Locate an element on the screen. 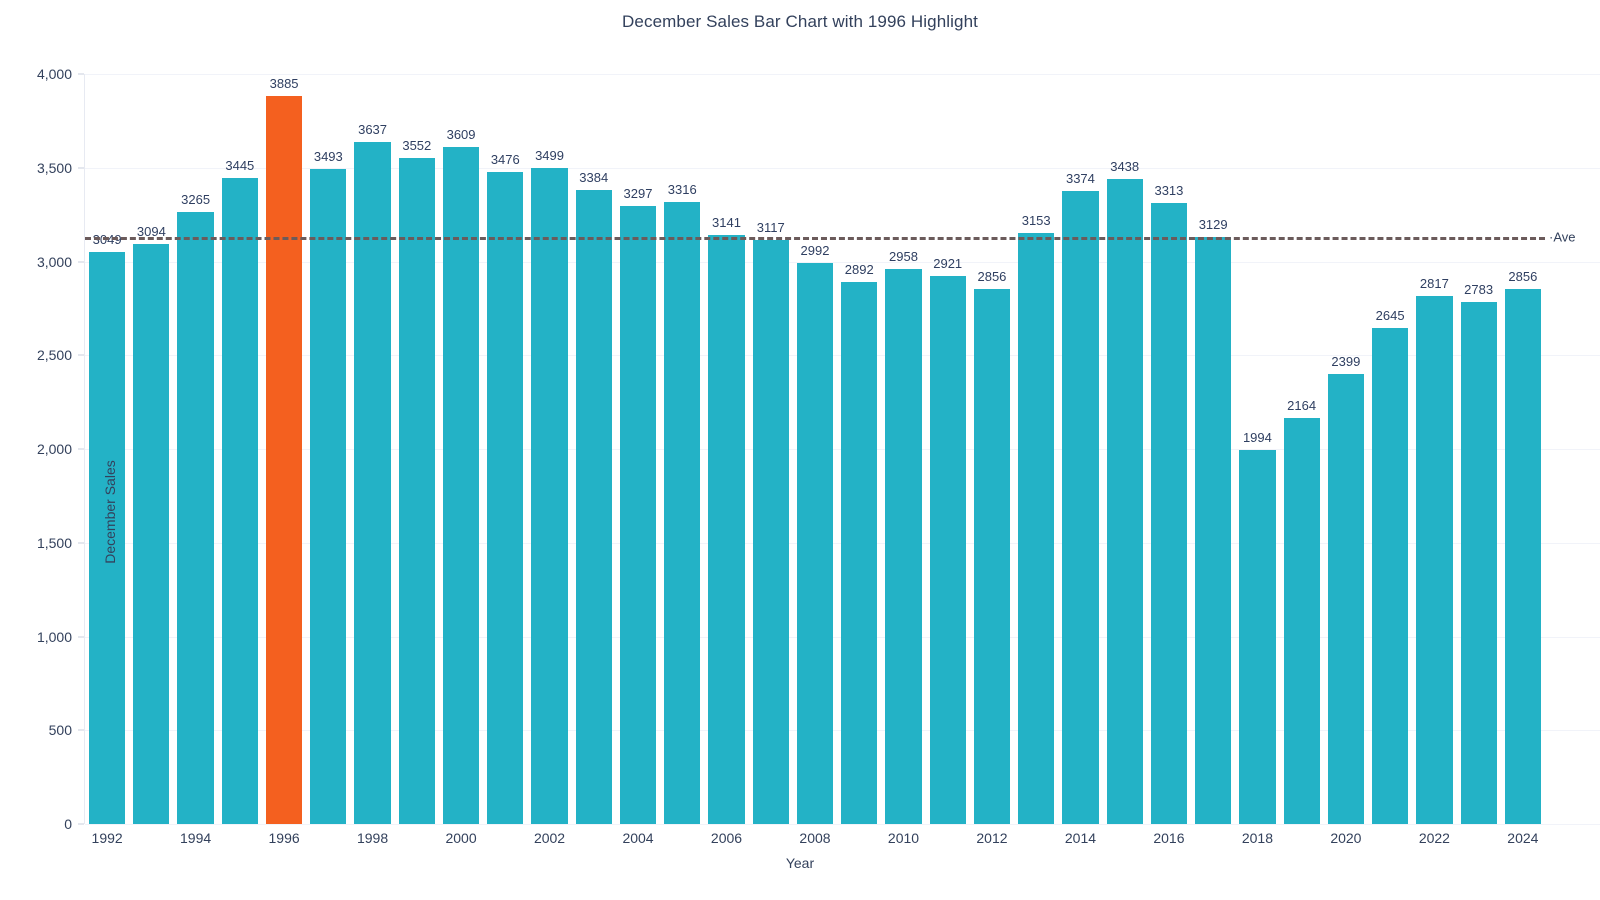 This screenshot has width=1600, height=900. bar-group: 3117 is located at coordinates (770, 449).